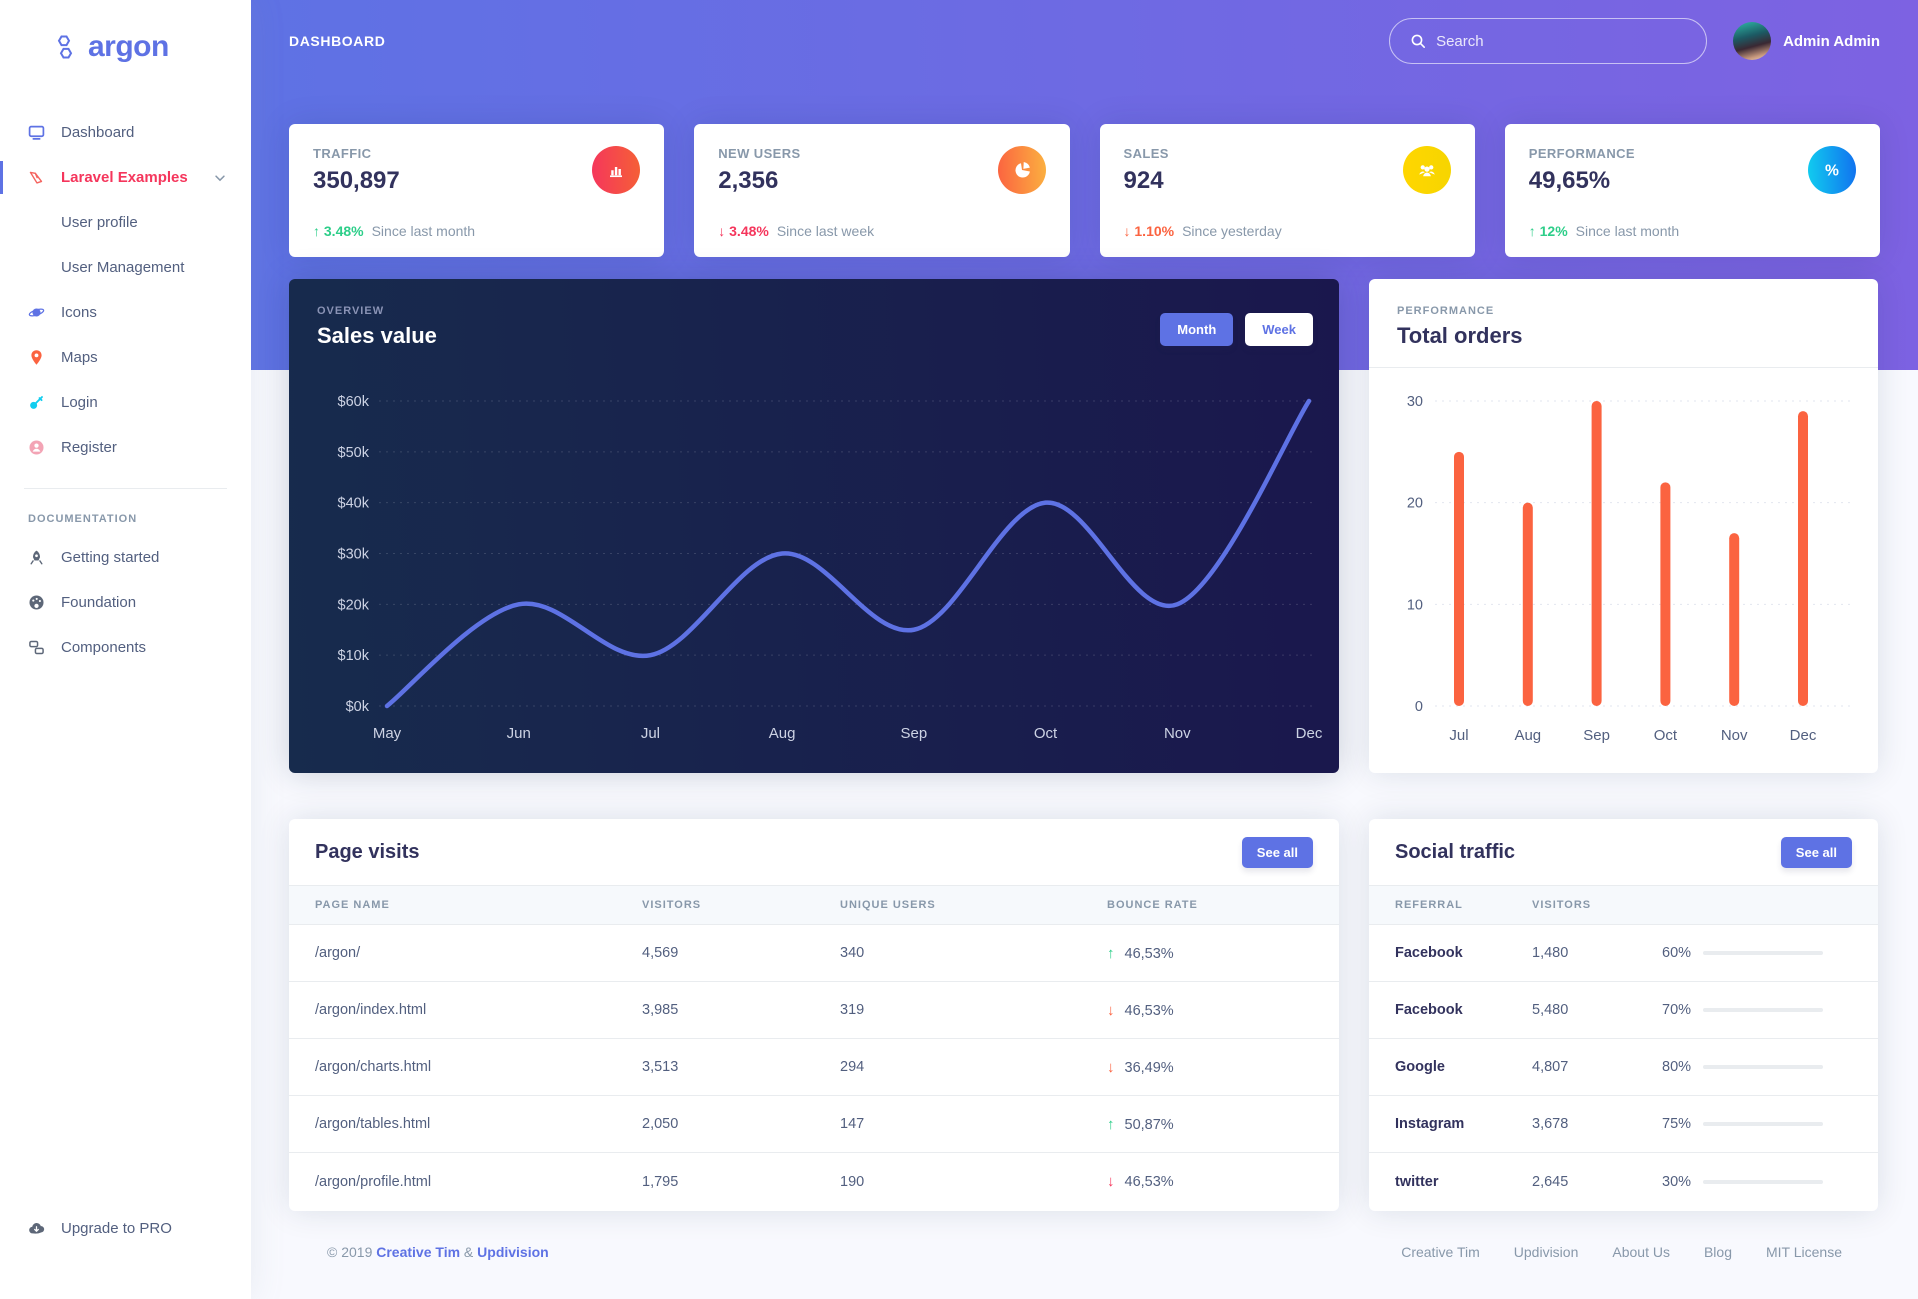 The width and height of the screenshot is (1918, 1299). Describe the element at coordinates (1279, 329) in the screenshot. I see `week-button: Week` at that location.